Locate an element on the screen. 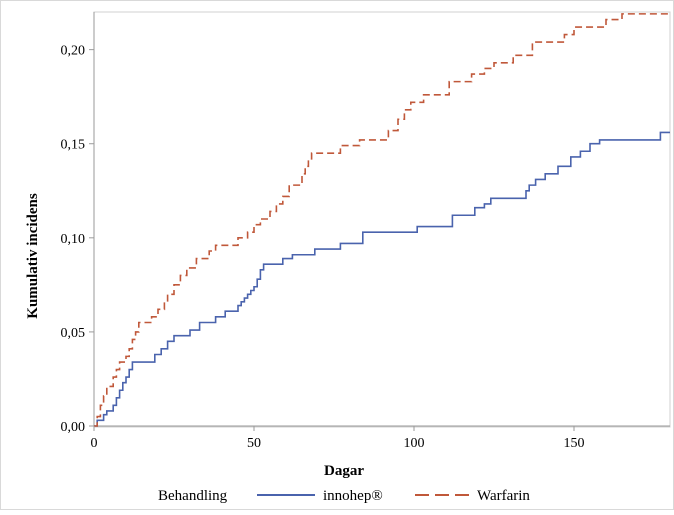 The width and height of the screenshot is (674, 515). legend: Behandling innohep® Warfarin is located at coordinates (344, 496).